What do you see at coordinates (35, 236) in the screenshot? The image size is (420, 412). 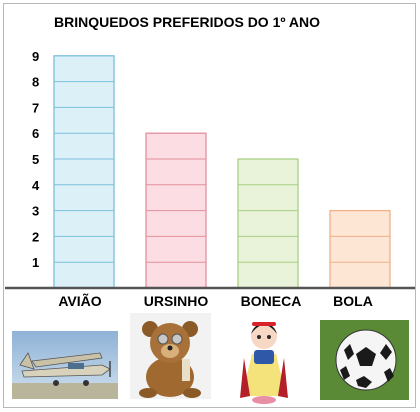 I see `y-tick-label: 2` at bounding box center [35, 236].